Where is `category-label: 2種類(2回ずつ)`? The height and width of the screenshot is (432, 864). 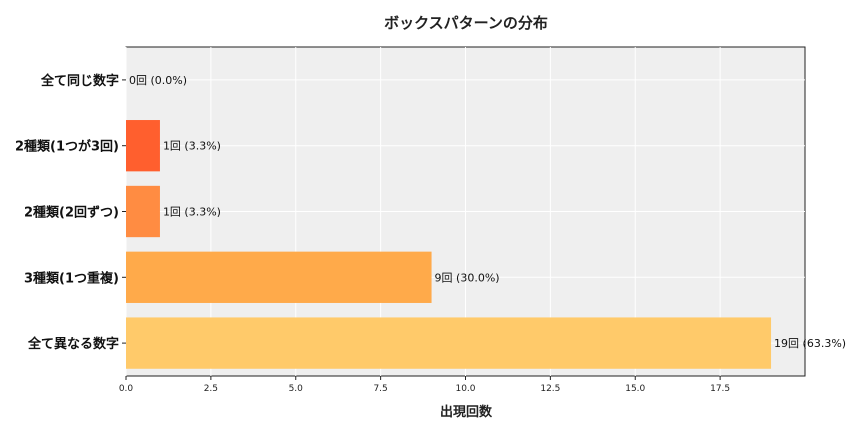 category-label: 2種類(2回ずつ) is located at coordinates (71, 213).